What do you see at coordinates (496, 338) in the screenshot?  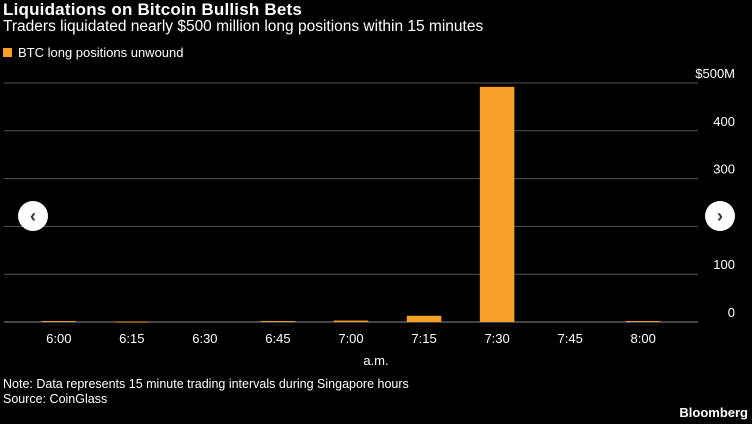 I see `x-tick-label: 7:30` at bounding box center [496, 338].